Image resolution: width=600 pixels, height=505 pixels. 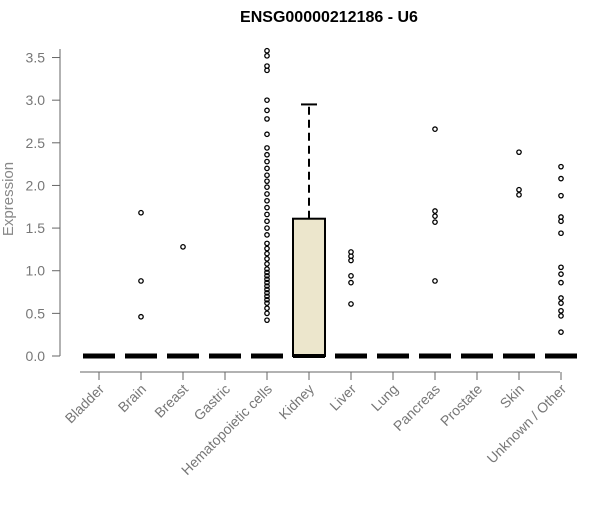 What do you see at coordinates (527, 424) in the screenshot?
I see `x-tick-label: Unknown / Other` at bounding box center [527, 424].